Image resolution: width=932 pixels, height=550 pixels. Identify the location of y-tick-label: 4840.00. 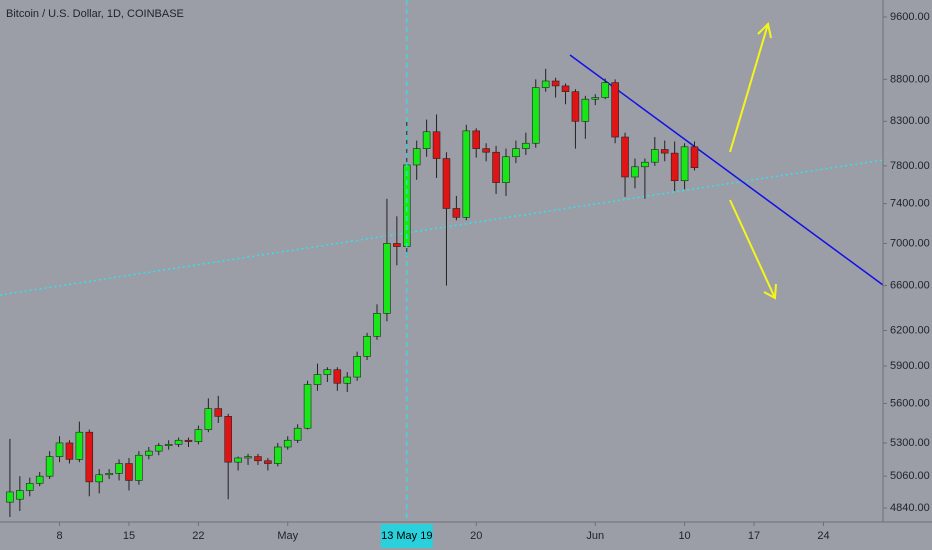
(910, 508).